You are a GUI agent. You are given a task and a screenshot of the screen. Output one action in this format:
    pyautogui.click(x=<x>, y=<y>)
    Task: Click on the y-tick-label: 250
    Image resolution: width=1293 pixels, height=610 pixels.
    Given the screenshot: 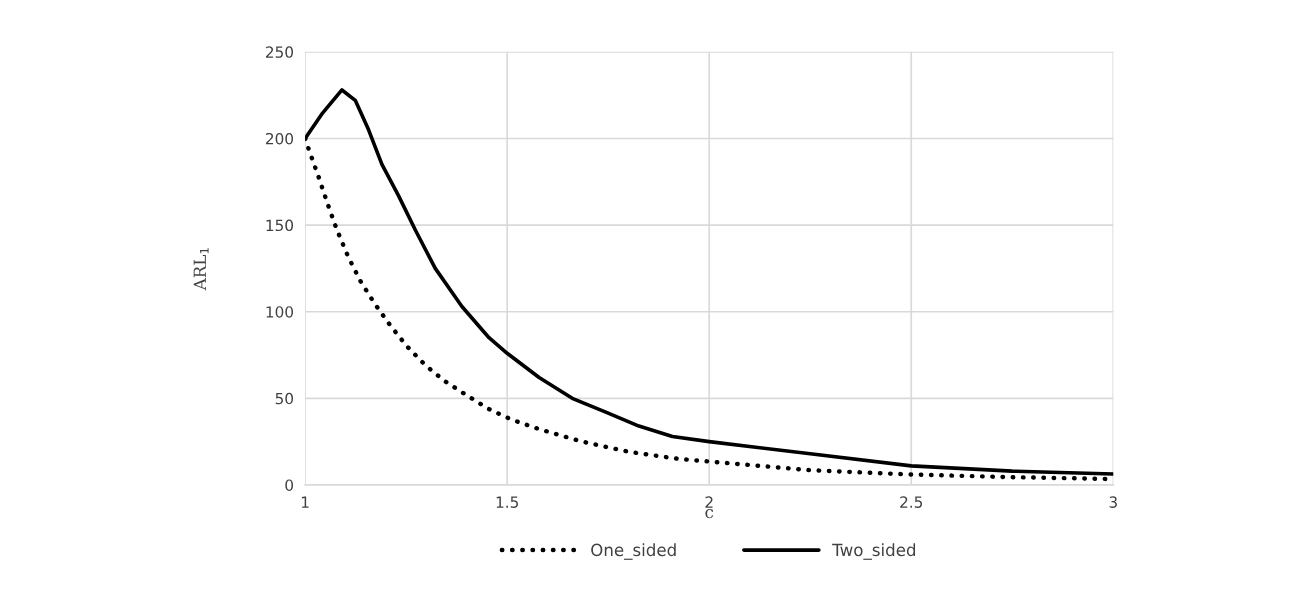 What is the action you would take?
    pyautogui.click(x=279, y=52)
    